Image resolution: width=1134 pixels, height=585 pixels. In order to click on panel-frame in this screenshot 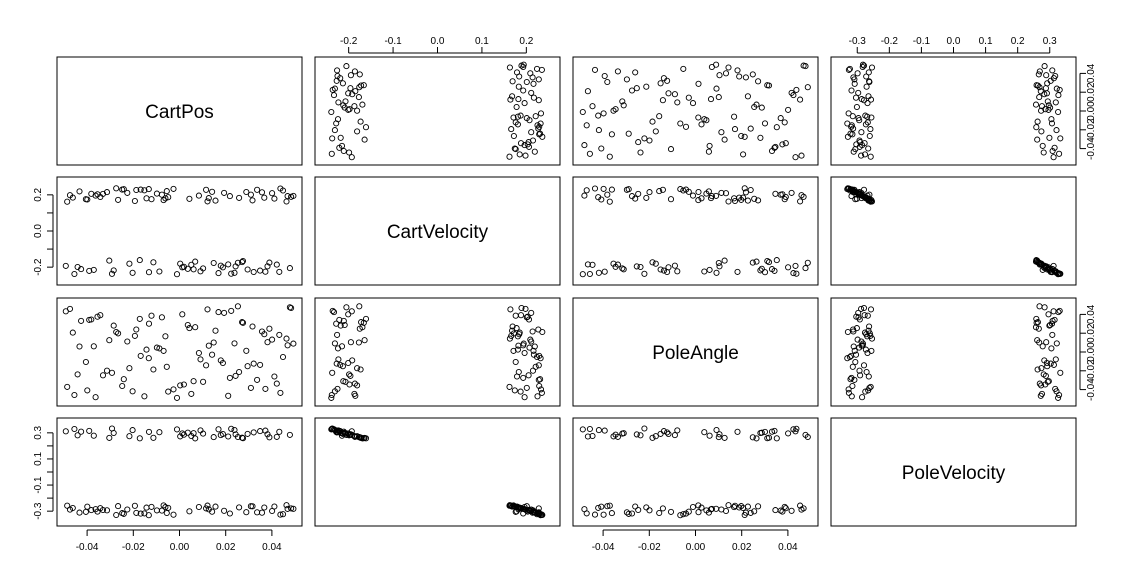, I will do `click(437, 472)`.